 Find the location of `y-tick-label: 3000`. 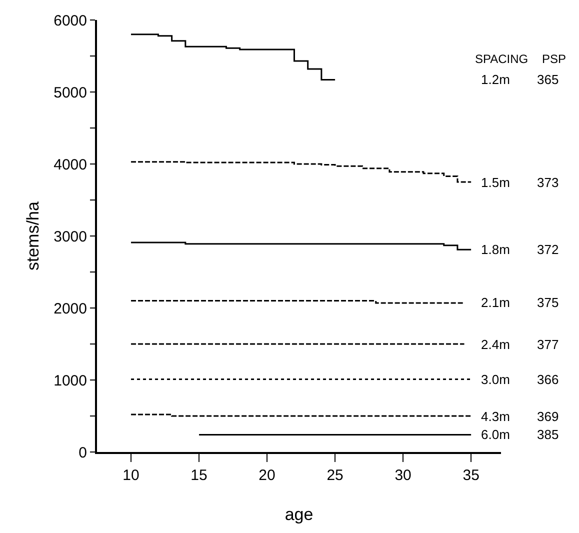

y-tick-label: 3000 is located at coordinates (70, 237).